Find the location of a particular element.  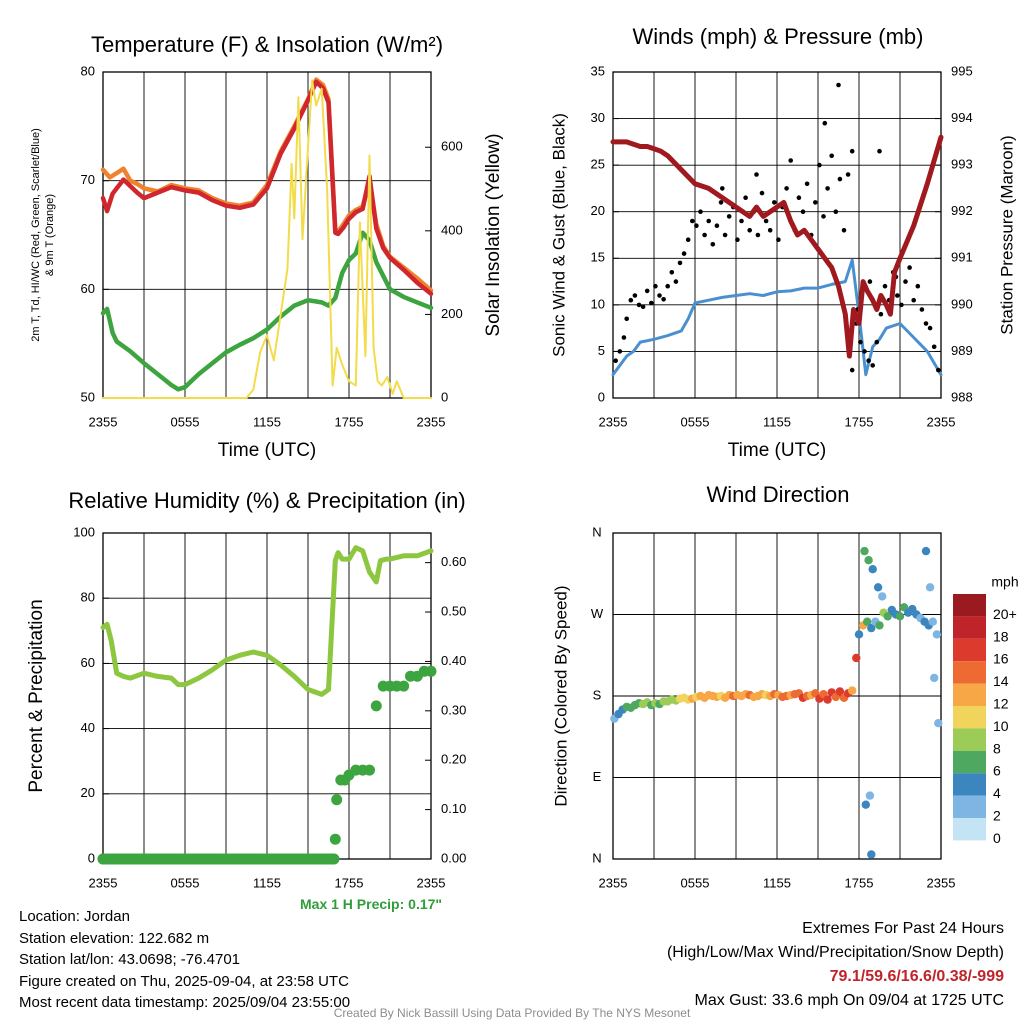

max-precip-label: Max 1 H Precip: 0.17" is located at coordinates (371, 904).